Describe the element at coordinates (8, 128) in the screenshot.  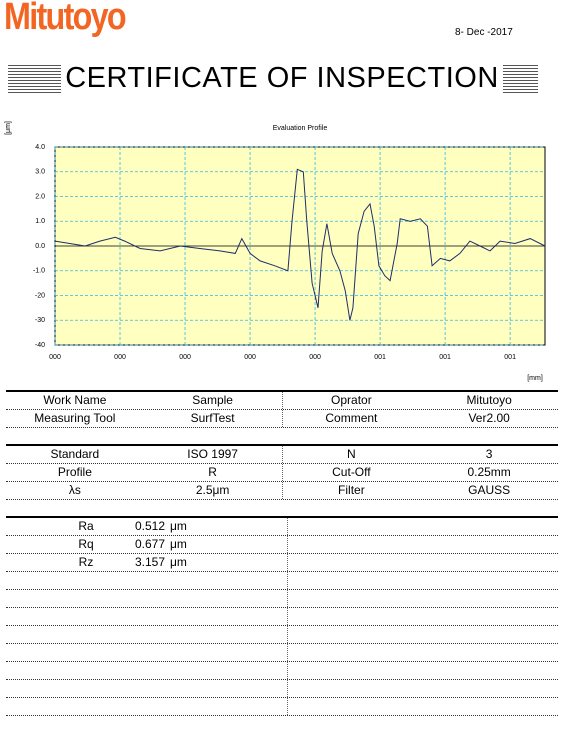
I see `y-axis-label: [μm]` at that location.